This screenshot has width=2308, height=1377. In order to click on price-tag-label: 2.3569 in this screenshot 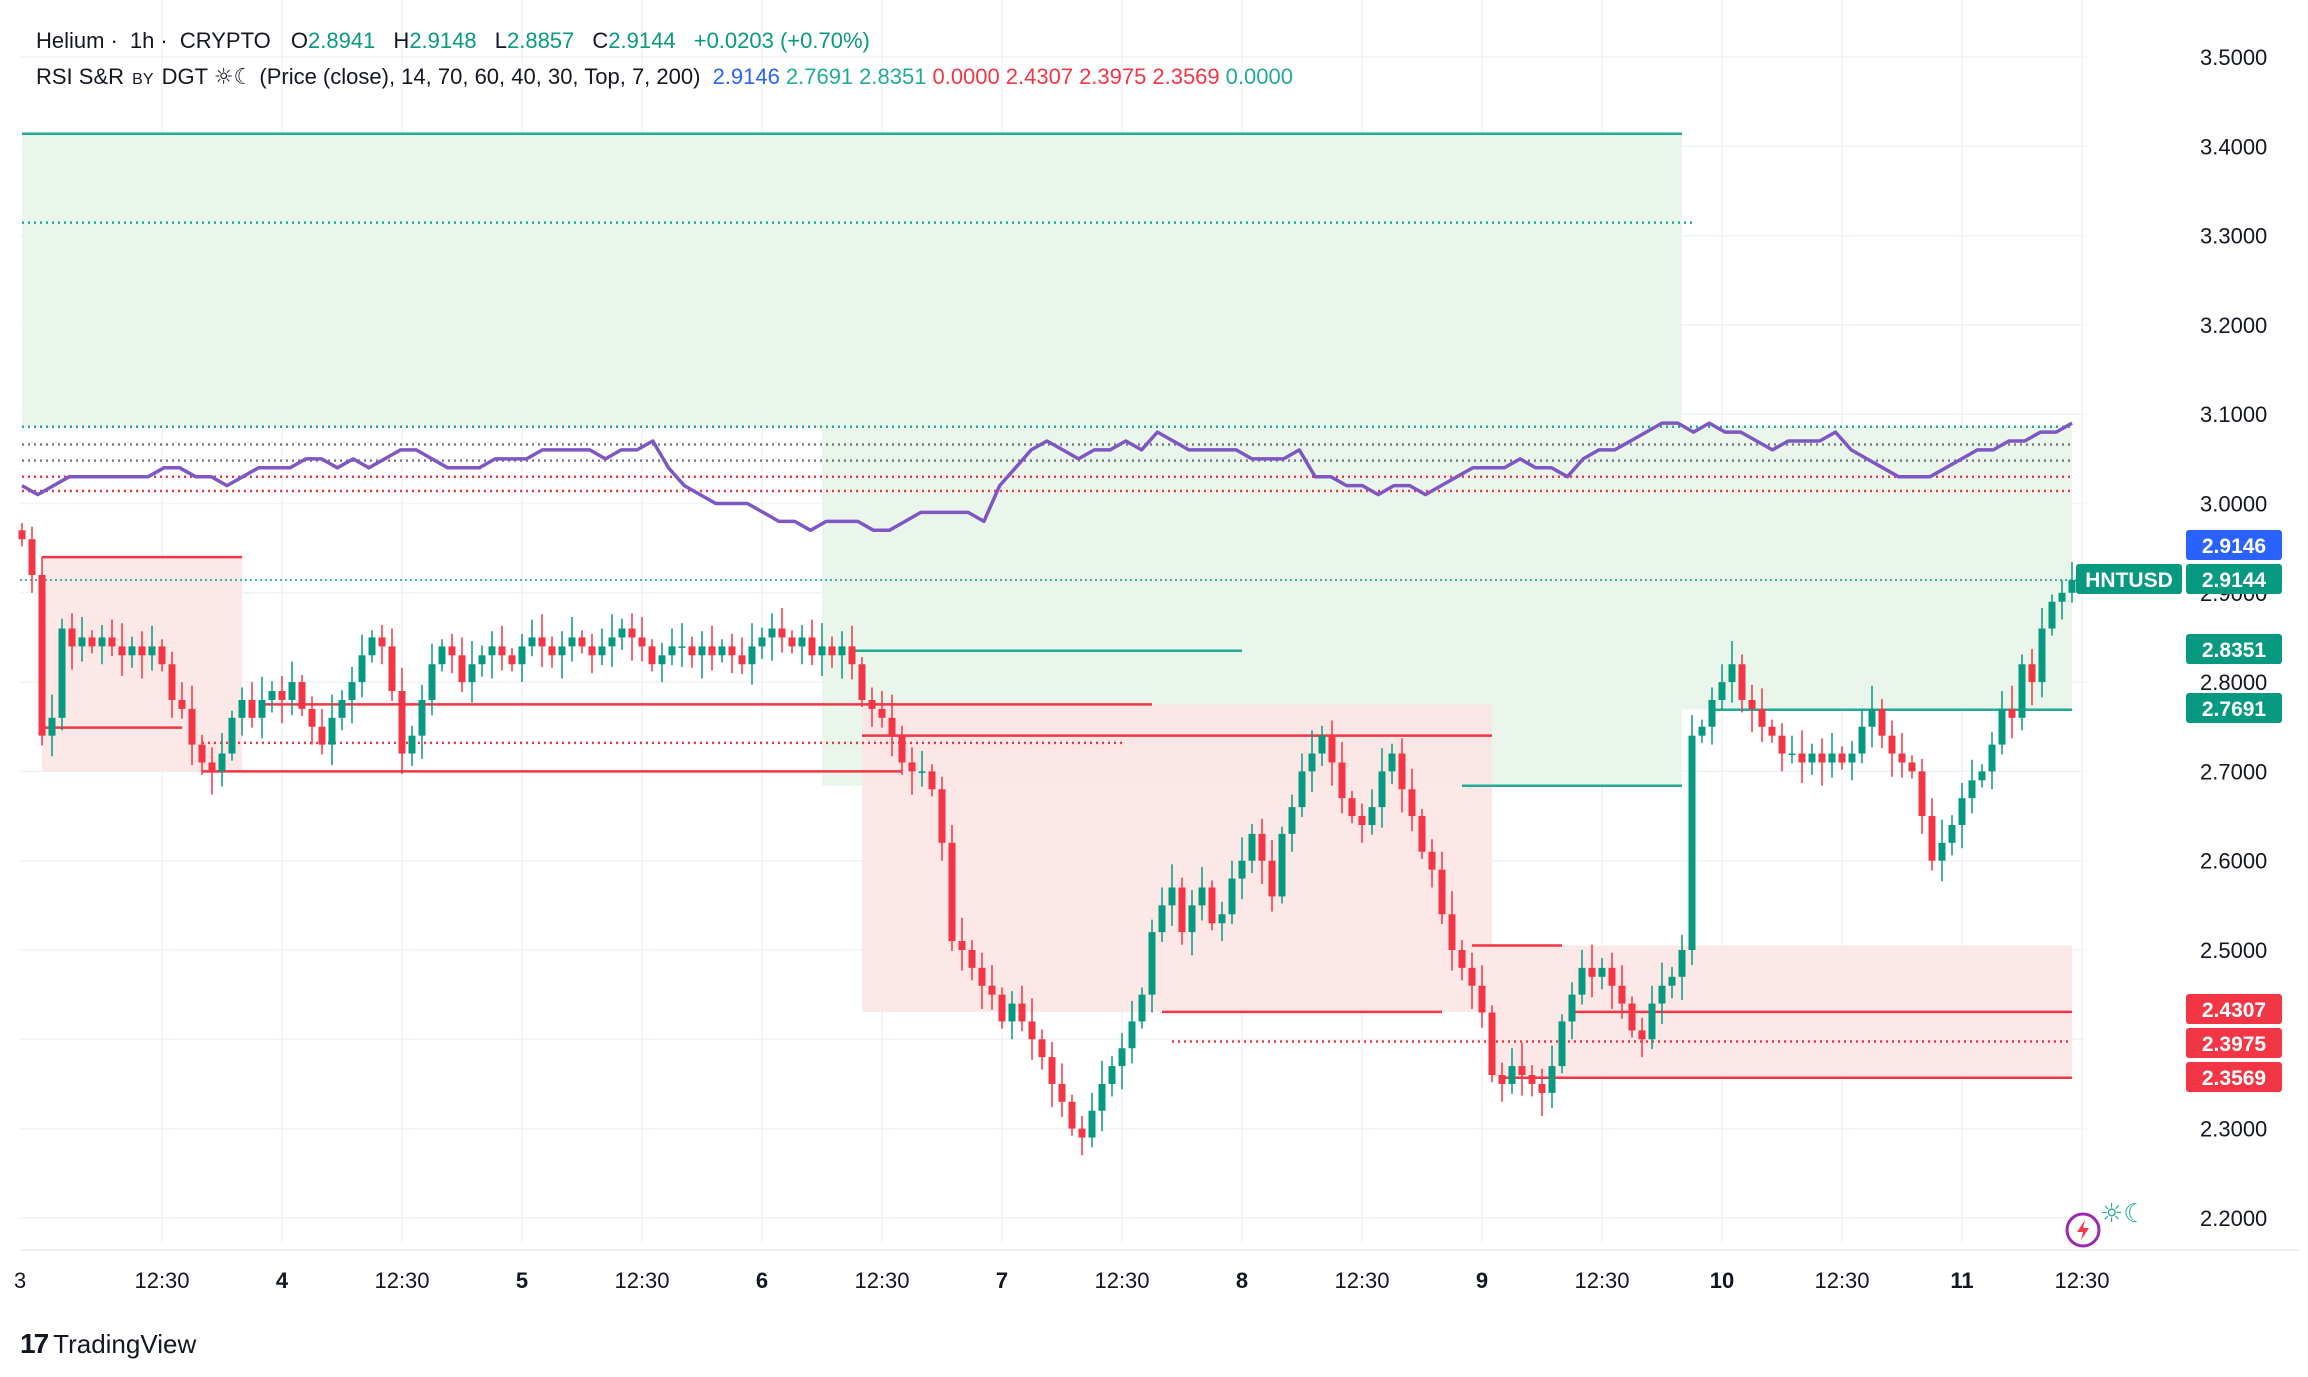, I will do `click(2234, 1078)`.